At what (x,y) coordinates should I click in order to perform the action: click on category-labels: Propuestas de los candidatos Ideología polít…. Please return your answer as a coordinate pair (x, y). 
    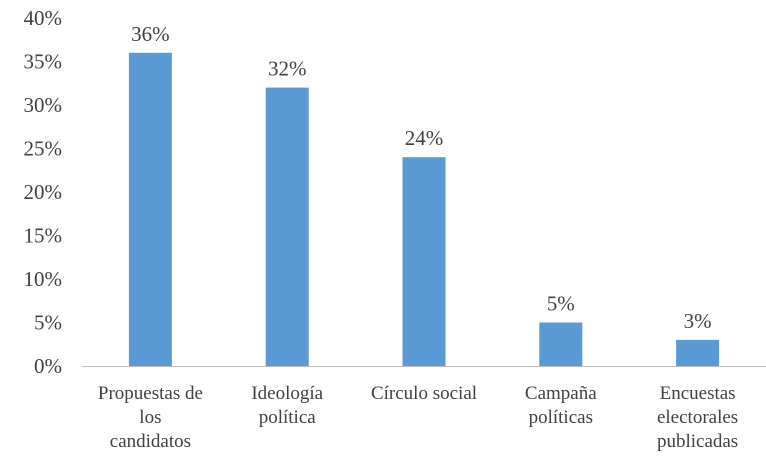
    Looking at the image, I should click on (418, 417).